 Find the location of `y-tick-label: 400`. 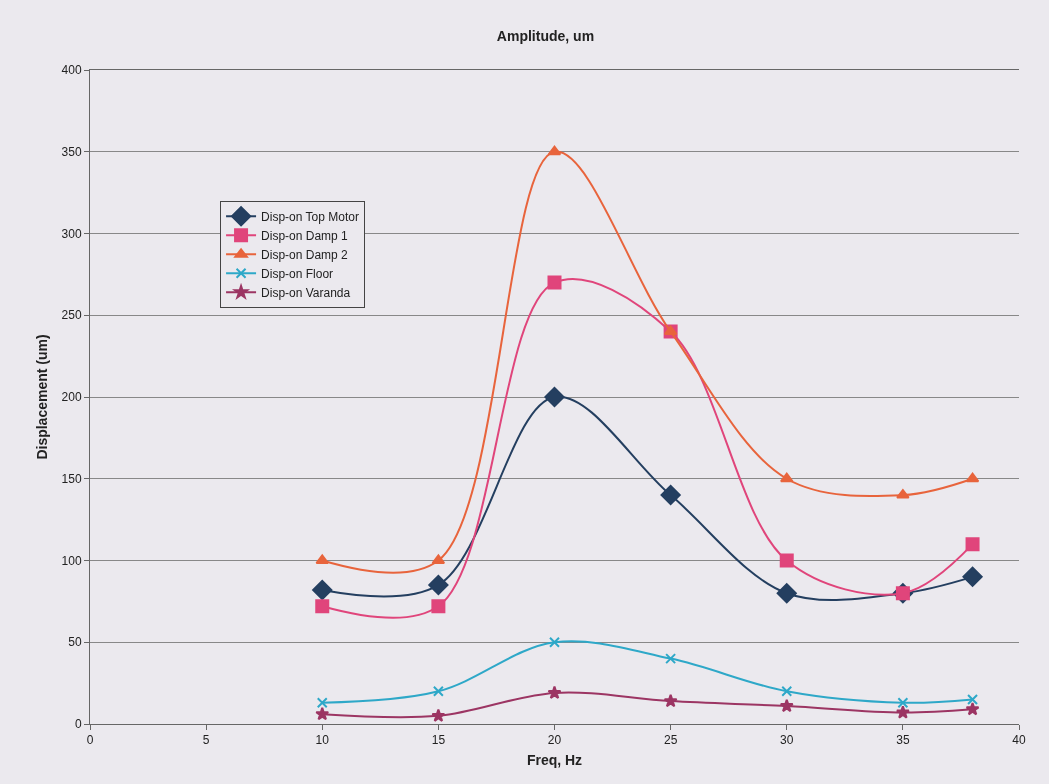

y-tick-label: 400 is located at coordinates (71, 70).